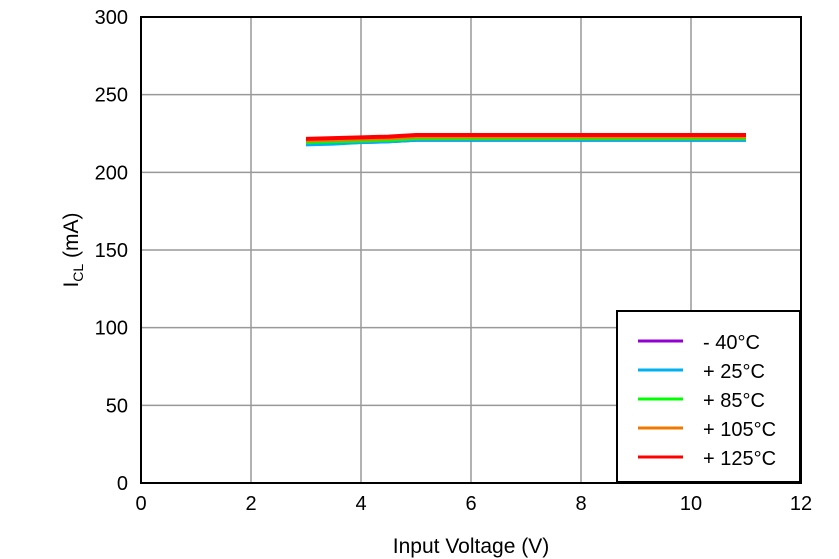 This screenshot has height=559, width=839. I want to click on y-tick-label: 100, so click(111, 329).